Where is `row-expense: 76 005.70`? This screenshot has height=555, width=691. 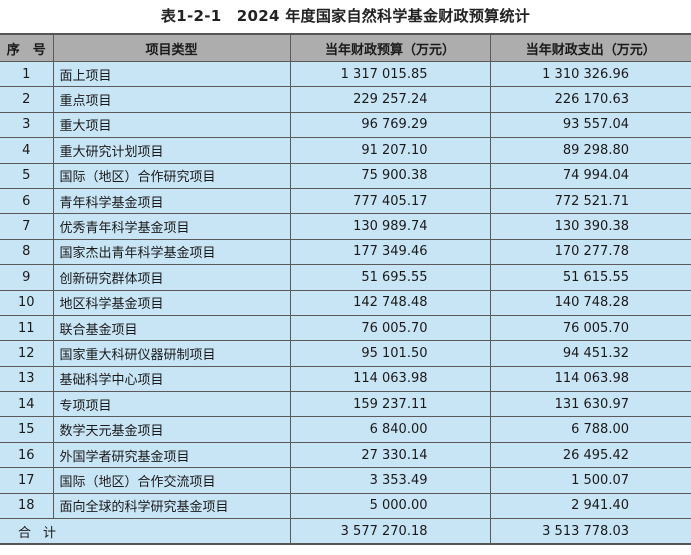
row-expense: 76 005.70 is located at coordinates (590, 328).